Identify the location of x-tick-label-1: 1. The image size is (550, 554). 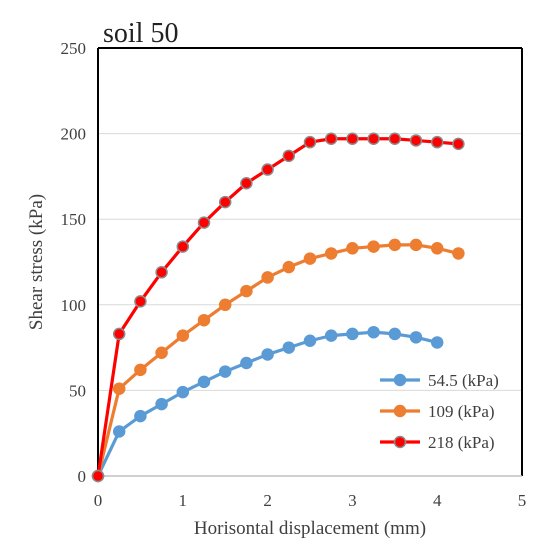
(183, 500).